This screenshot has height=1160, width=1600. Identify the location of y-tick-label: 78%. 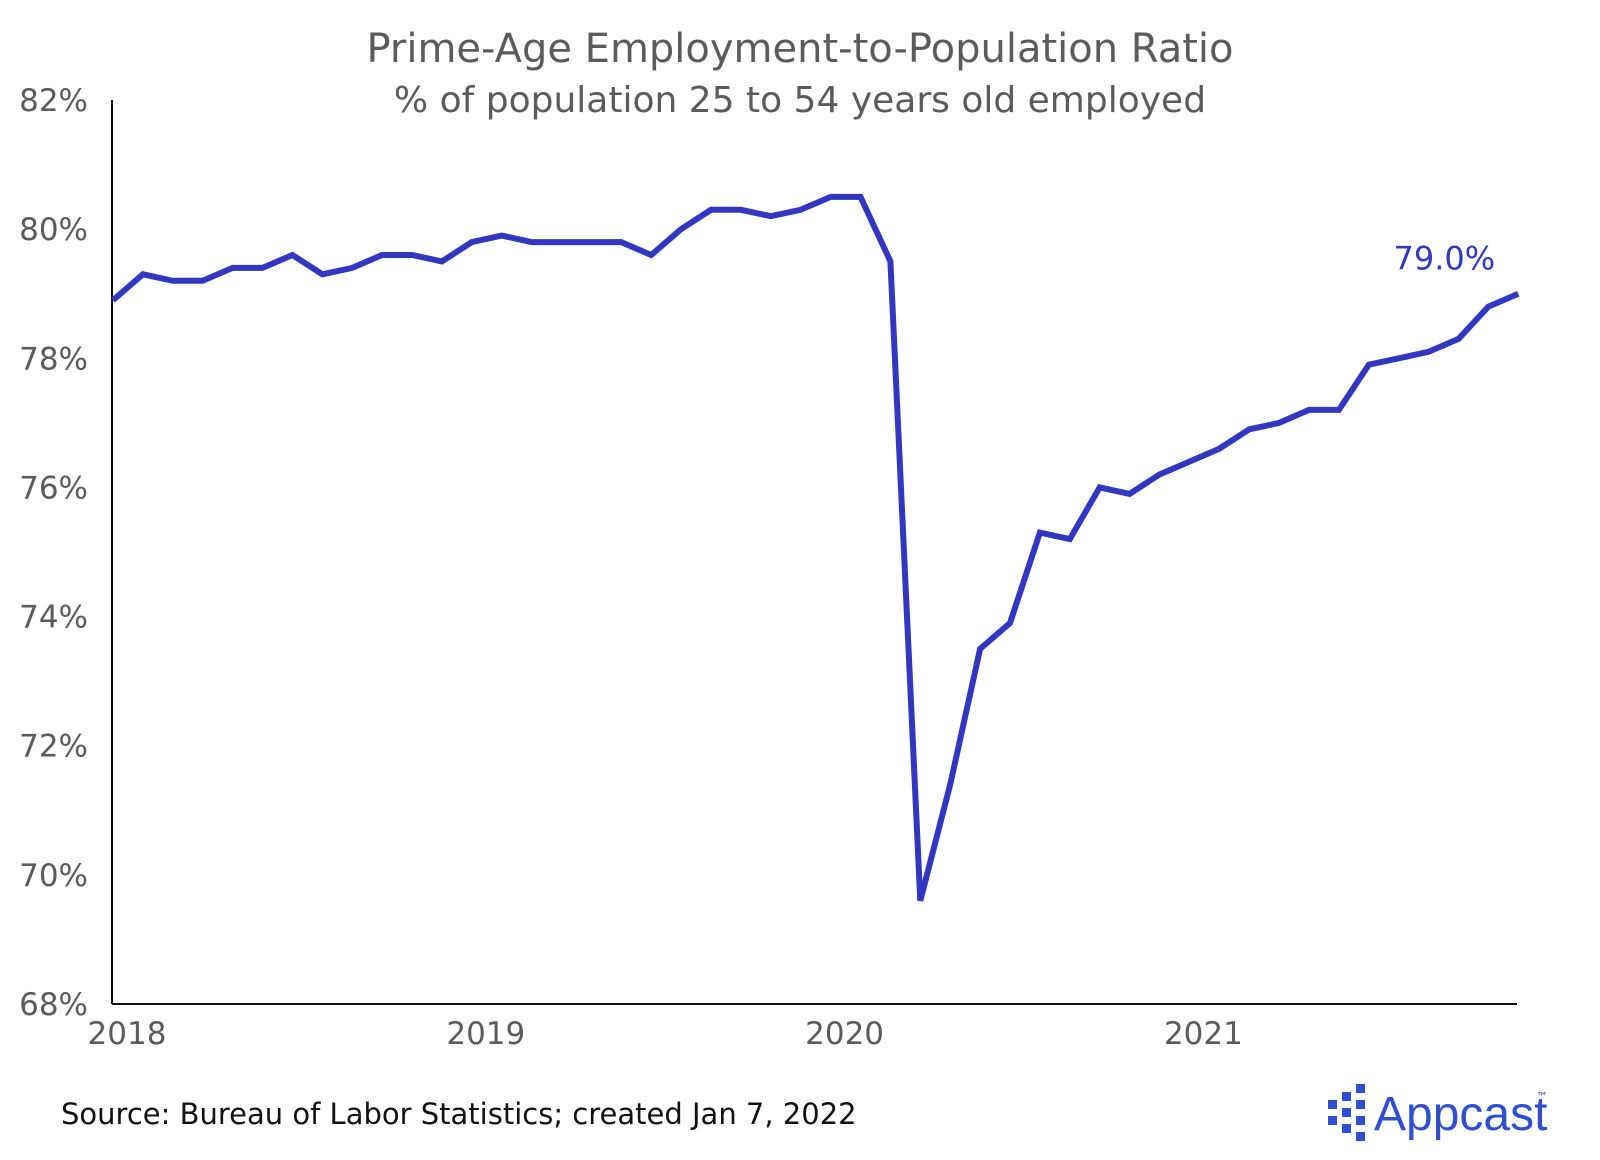
(53, 359).